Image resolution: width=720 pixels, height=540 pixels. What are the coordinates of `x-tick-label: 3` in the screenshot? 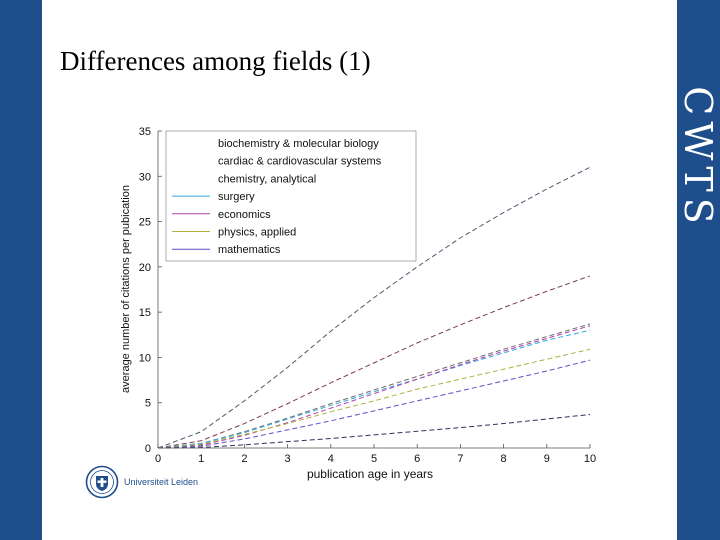 It's located at (288, 459).